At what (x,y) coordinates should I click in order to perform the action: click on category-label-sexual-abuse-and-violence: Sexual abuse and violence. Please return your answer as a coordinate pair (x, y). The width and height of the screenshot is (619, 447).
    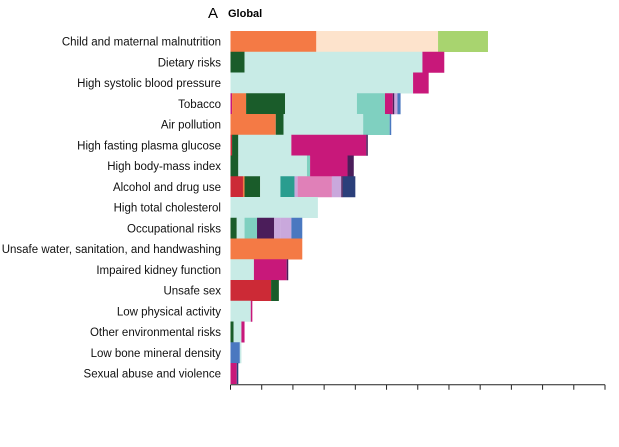
    Looking at the image, I should click on (152, 375).